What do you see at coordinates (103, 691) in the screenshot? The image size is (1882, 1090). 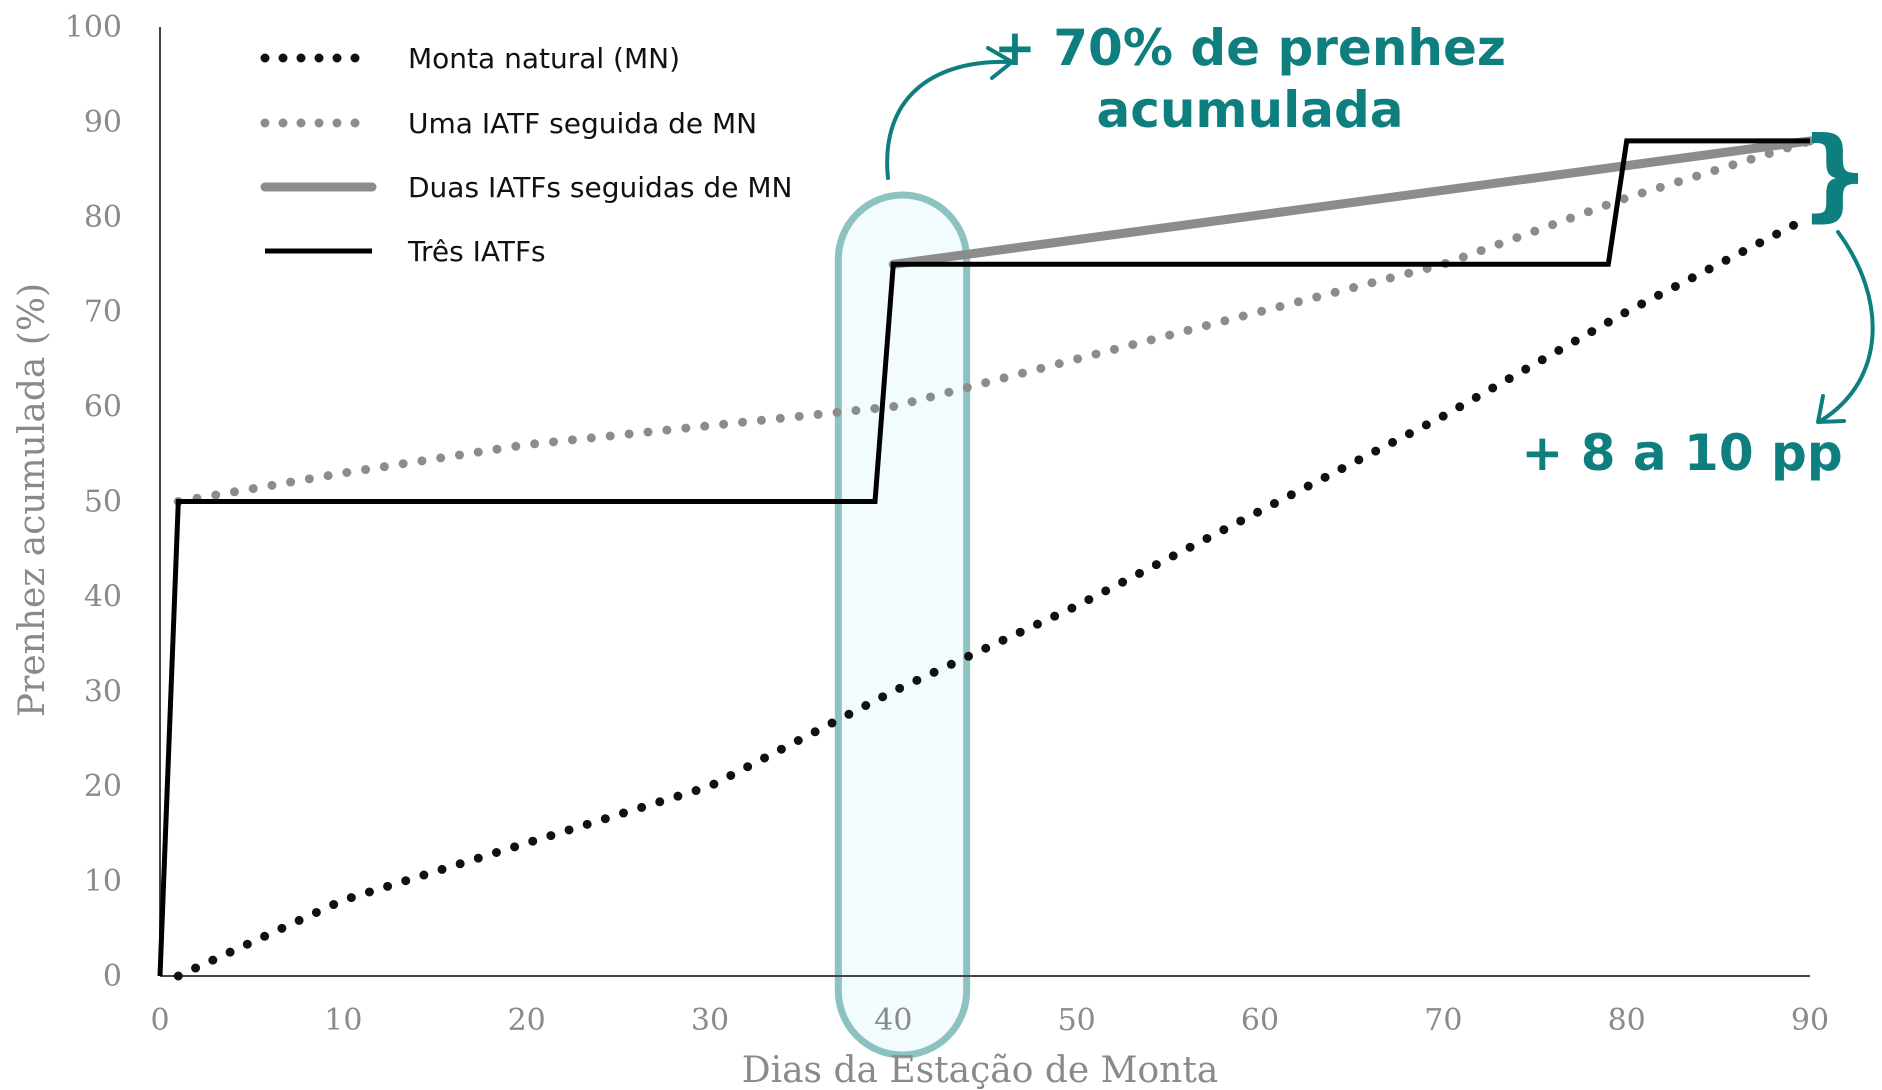 I see `y-tick-label: 30` at bounding box center [103, 691].